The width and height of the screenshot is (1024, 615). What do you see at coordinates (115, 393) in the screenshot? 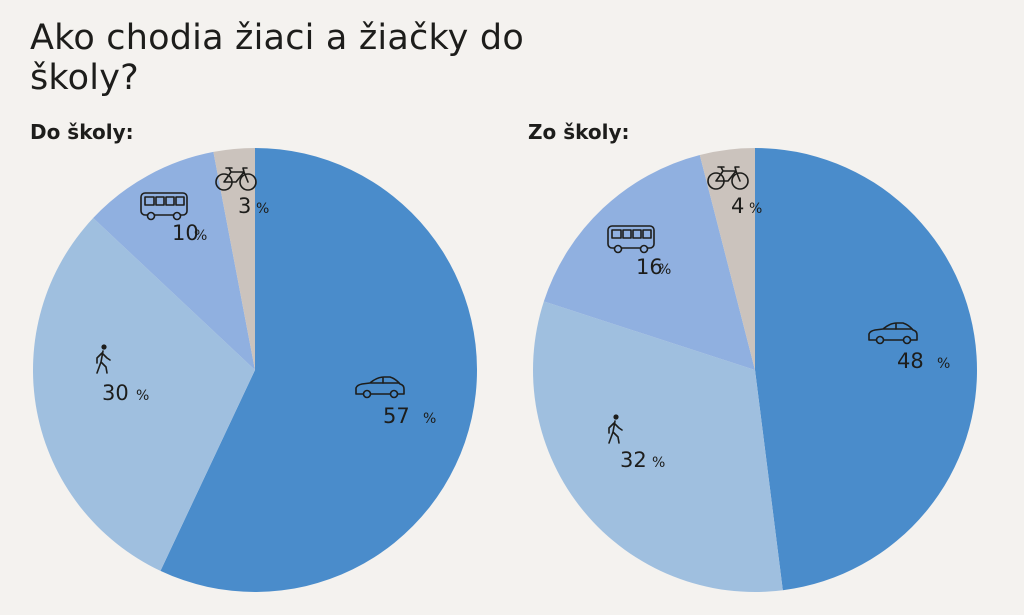
I see `slice-value-label: 30` at bounding box center [115, 393].